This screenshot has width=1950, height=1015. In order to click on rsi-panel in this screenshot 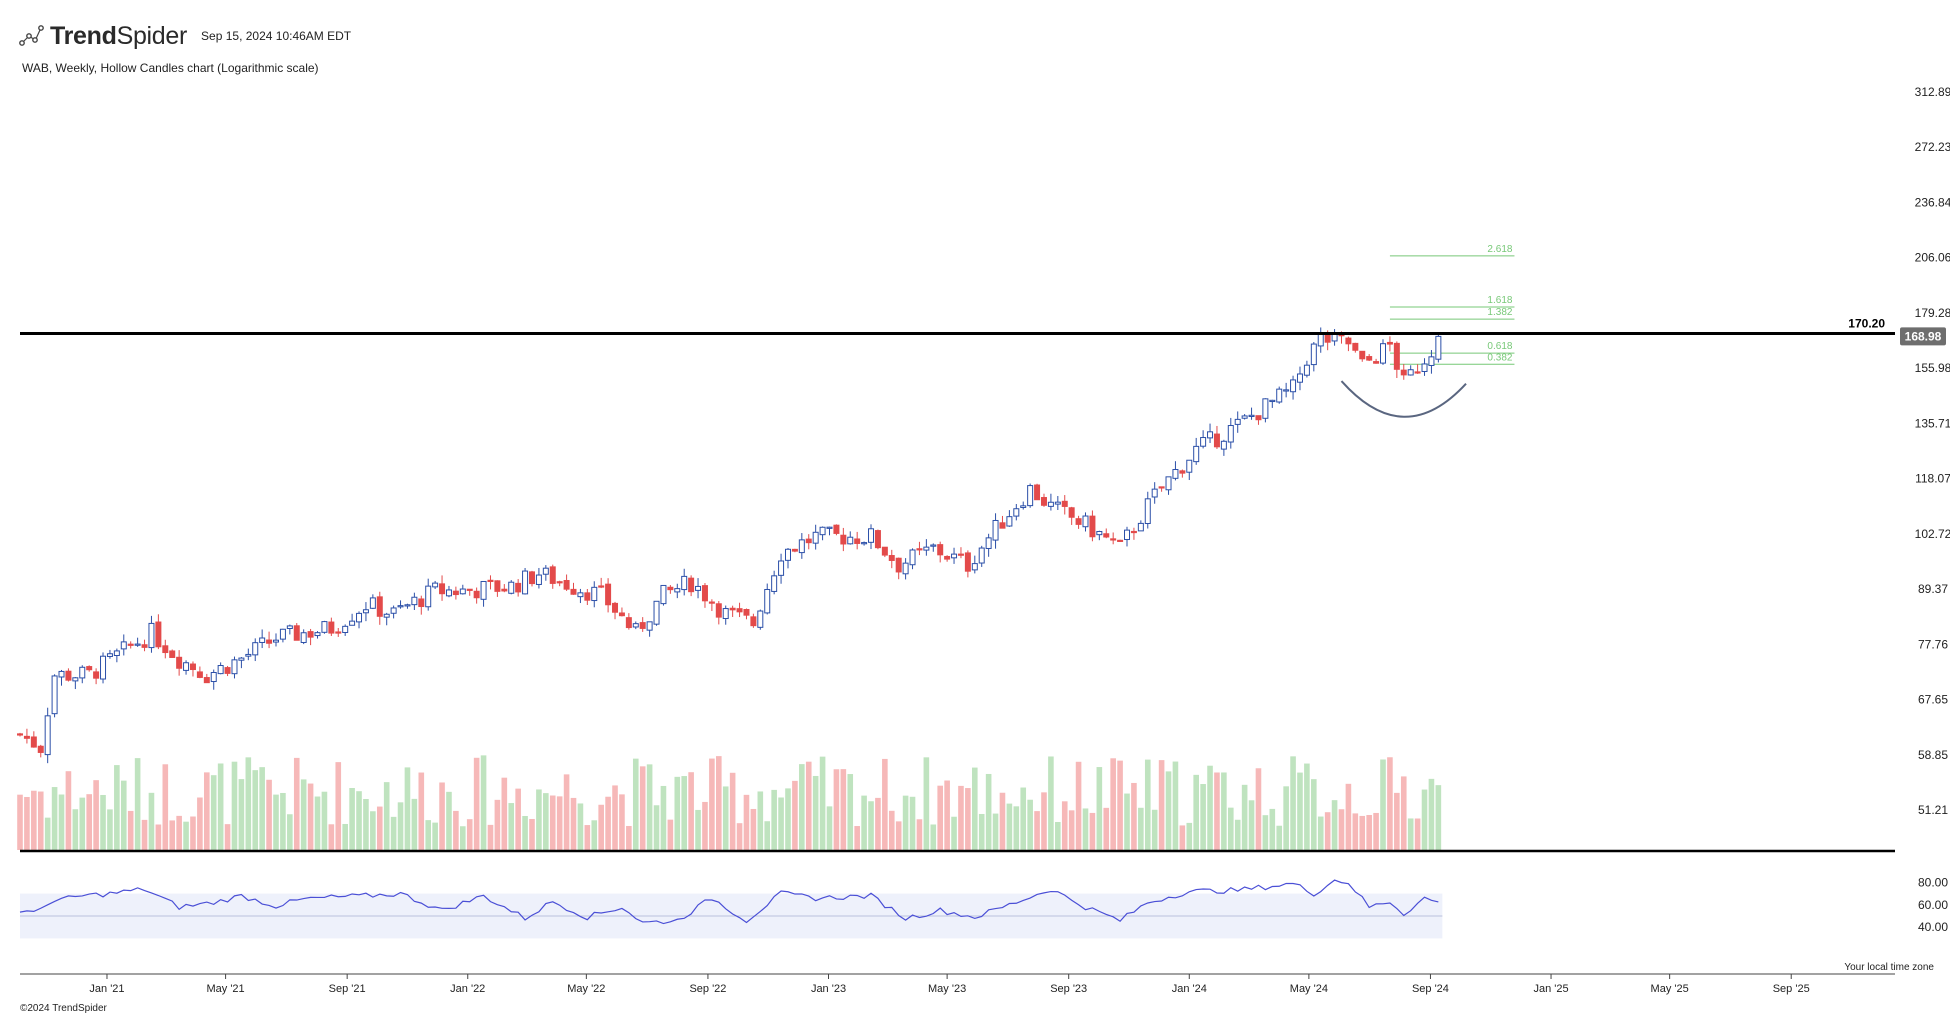, I will do `click(729, 902)`.